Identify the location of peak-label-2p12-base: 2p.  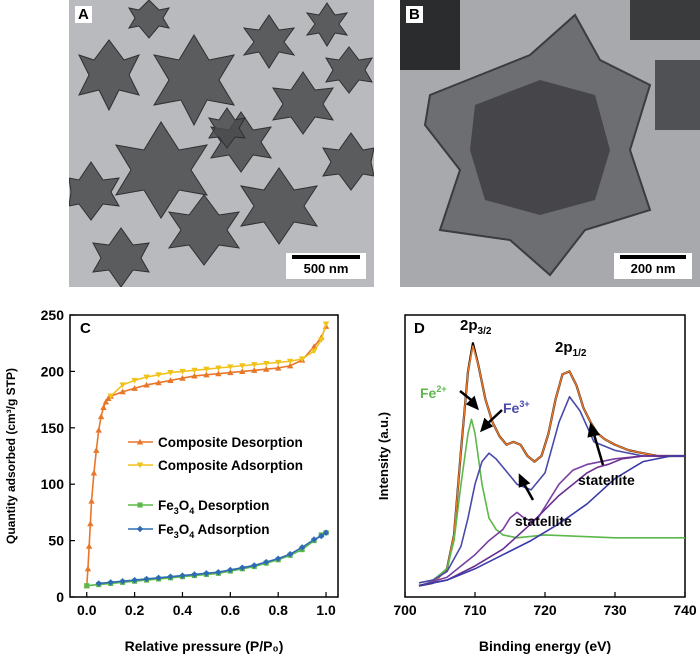
(564, 347).